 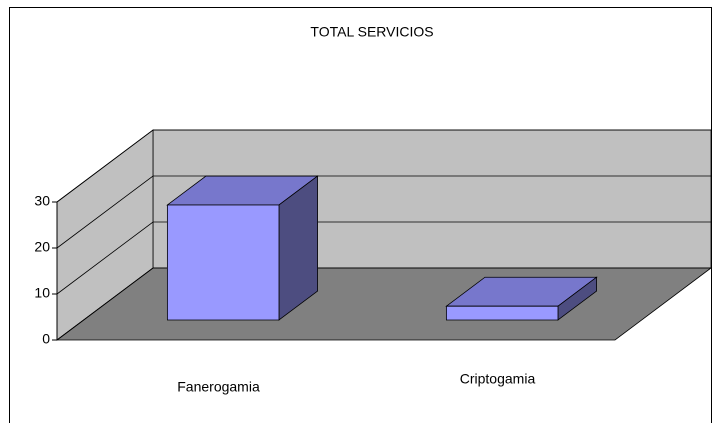 What do you see at coordinates (42, 201) in the screenshot?
I see `y-tick-label: 30` at bounding box center [42, 201].